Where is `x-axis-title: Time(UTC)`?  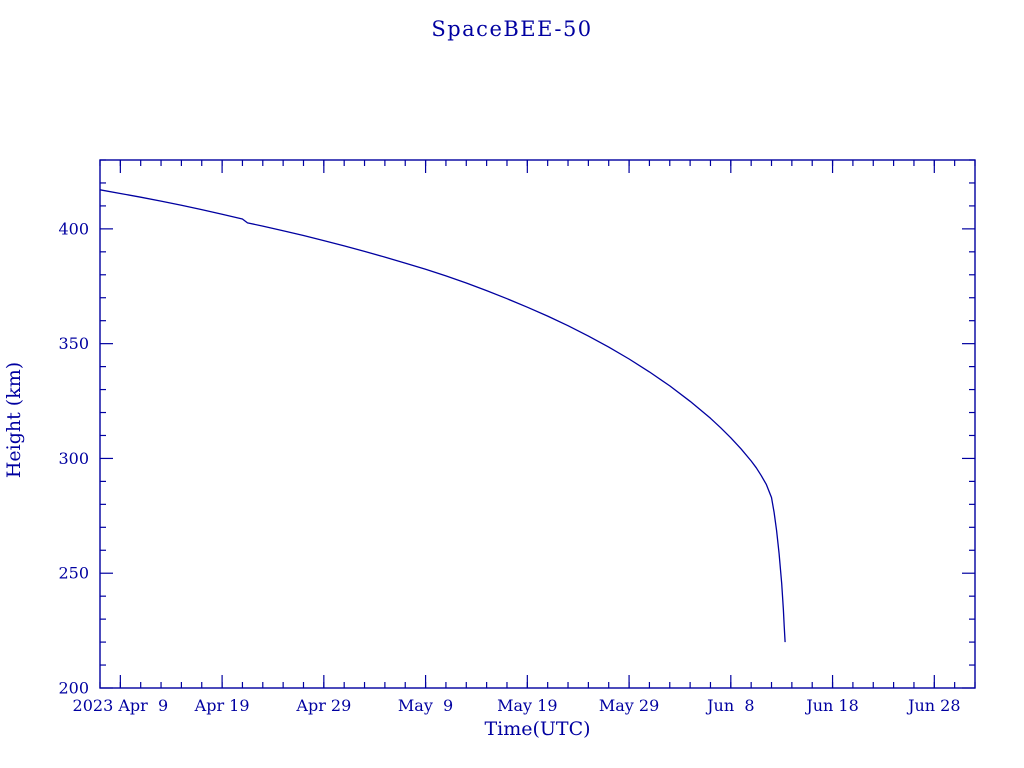 x-axis-title: Time(UTC) is located at coordinates (537, 729).